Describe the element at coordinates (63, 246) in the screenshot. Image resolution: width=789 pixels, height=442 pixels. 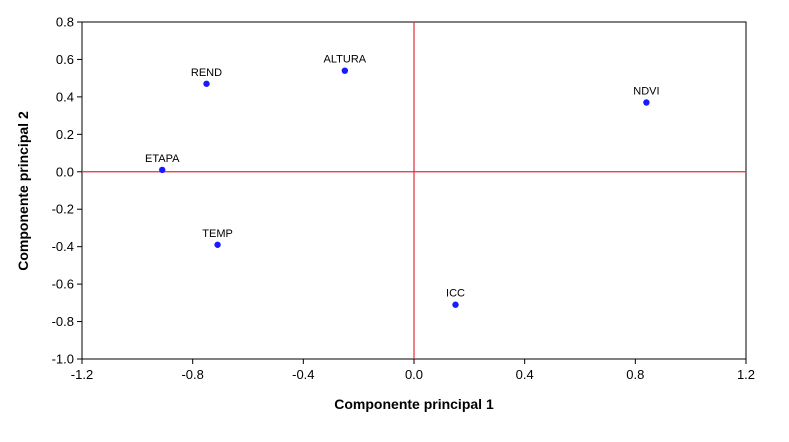
I see `y-tick-label: -0.4` at that location.